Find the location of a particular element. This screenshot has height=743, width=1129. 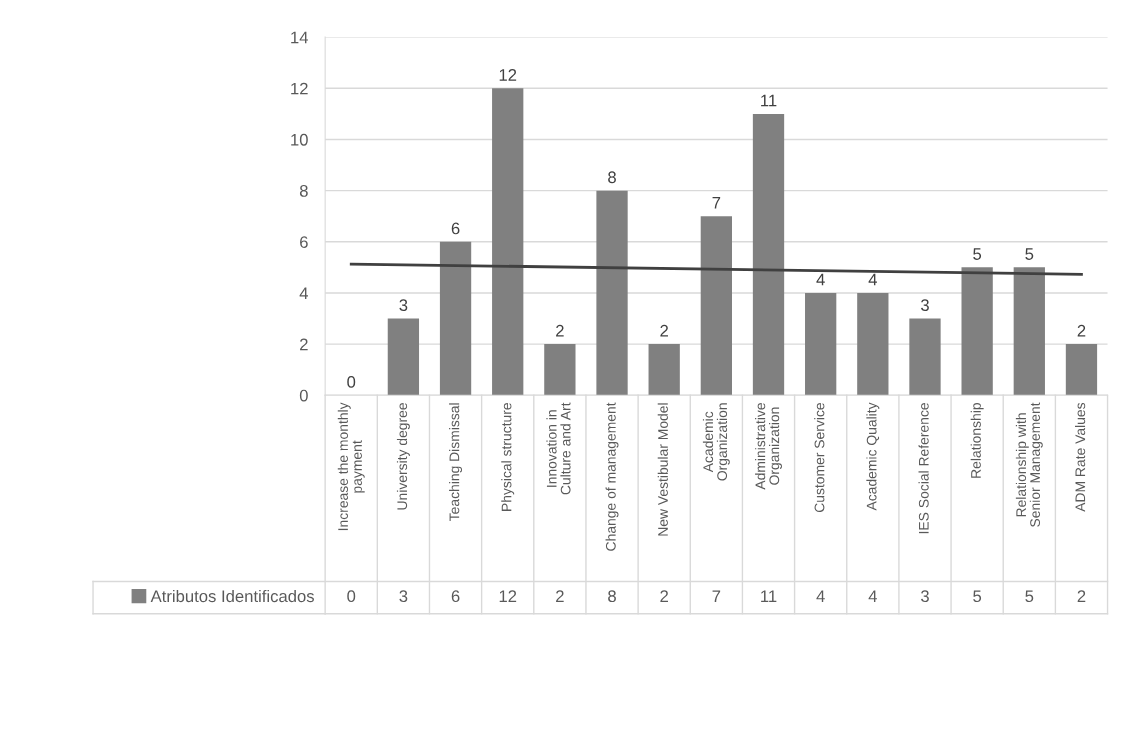

data-label: 8 is located at coordinates (612, 596).